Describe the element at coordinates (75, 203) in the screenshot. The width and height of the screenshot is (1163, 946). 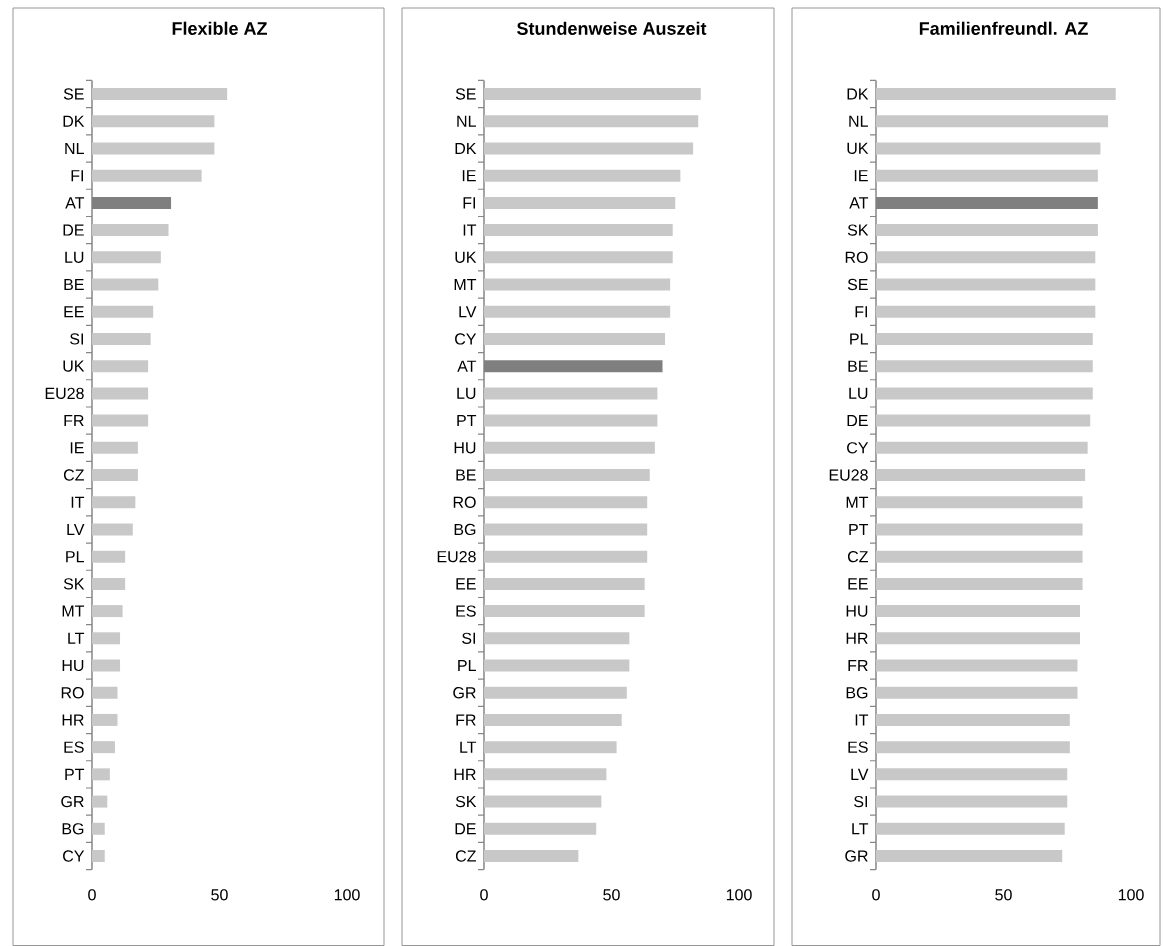
I see `y-tick-label: AT` at that location.